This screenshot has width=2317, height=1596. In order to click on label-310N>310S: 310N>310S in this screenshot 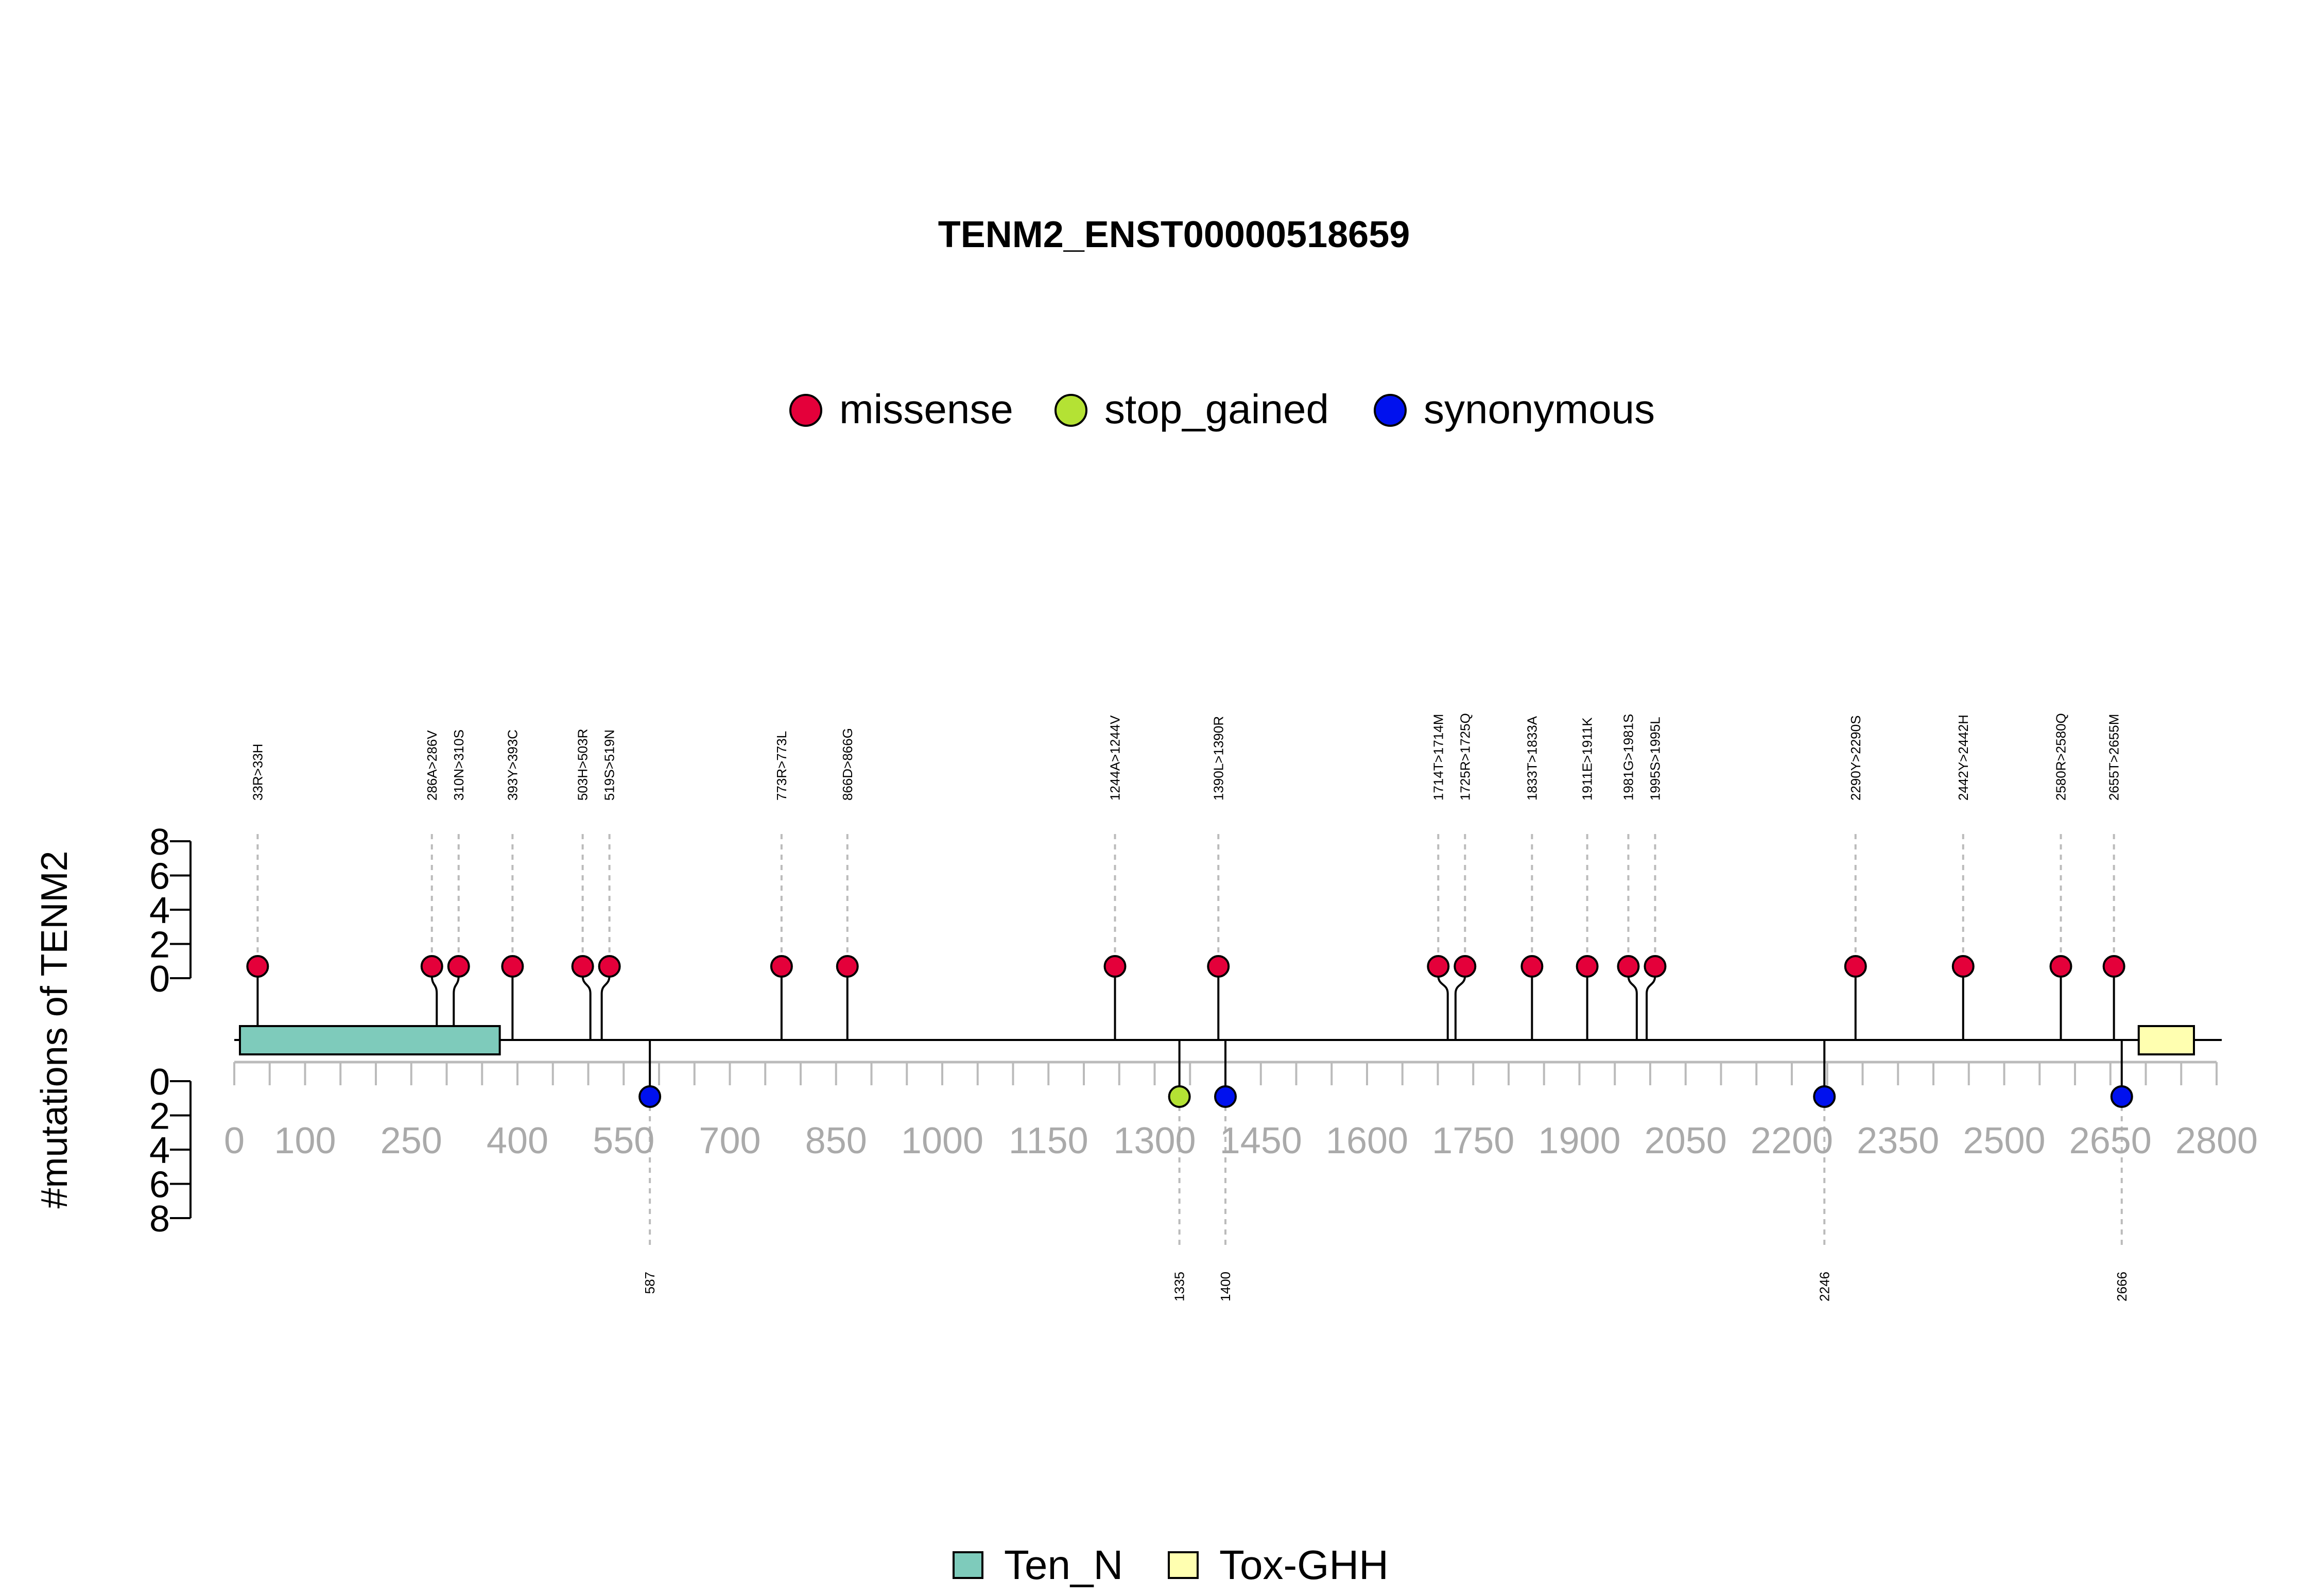, I will do `click(458, 766)`.